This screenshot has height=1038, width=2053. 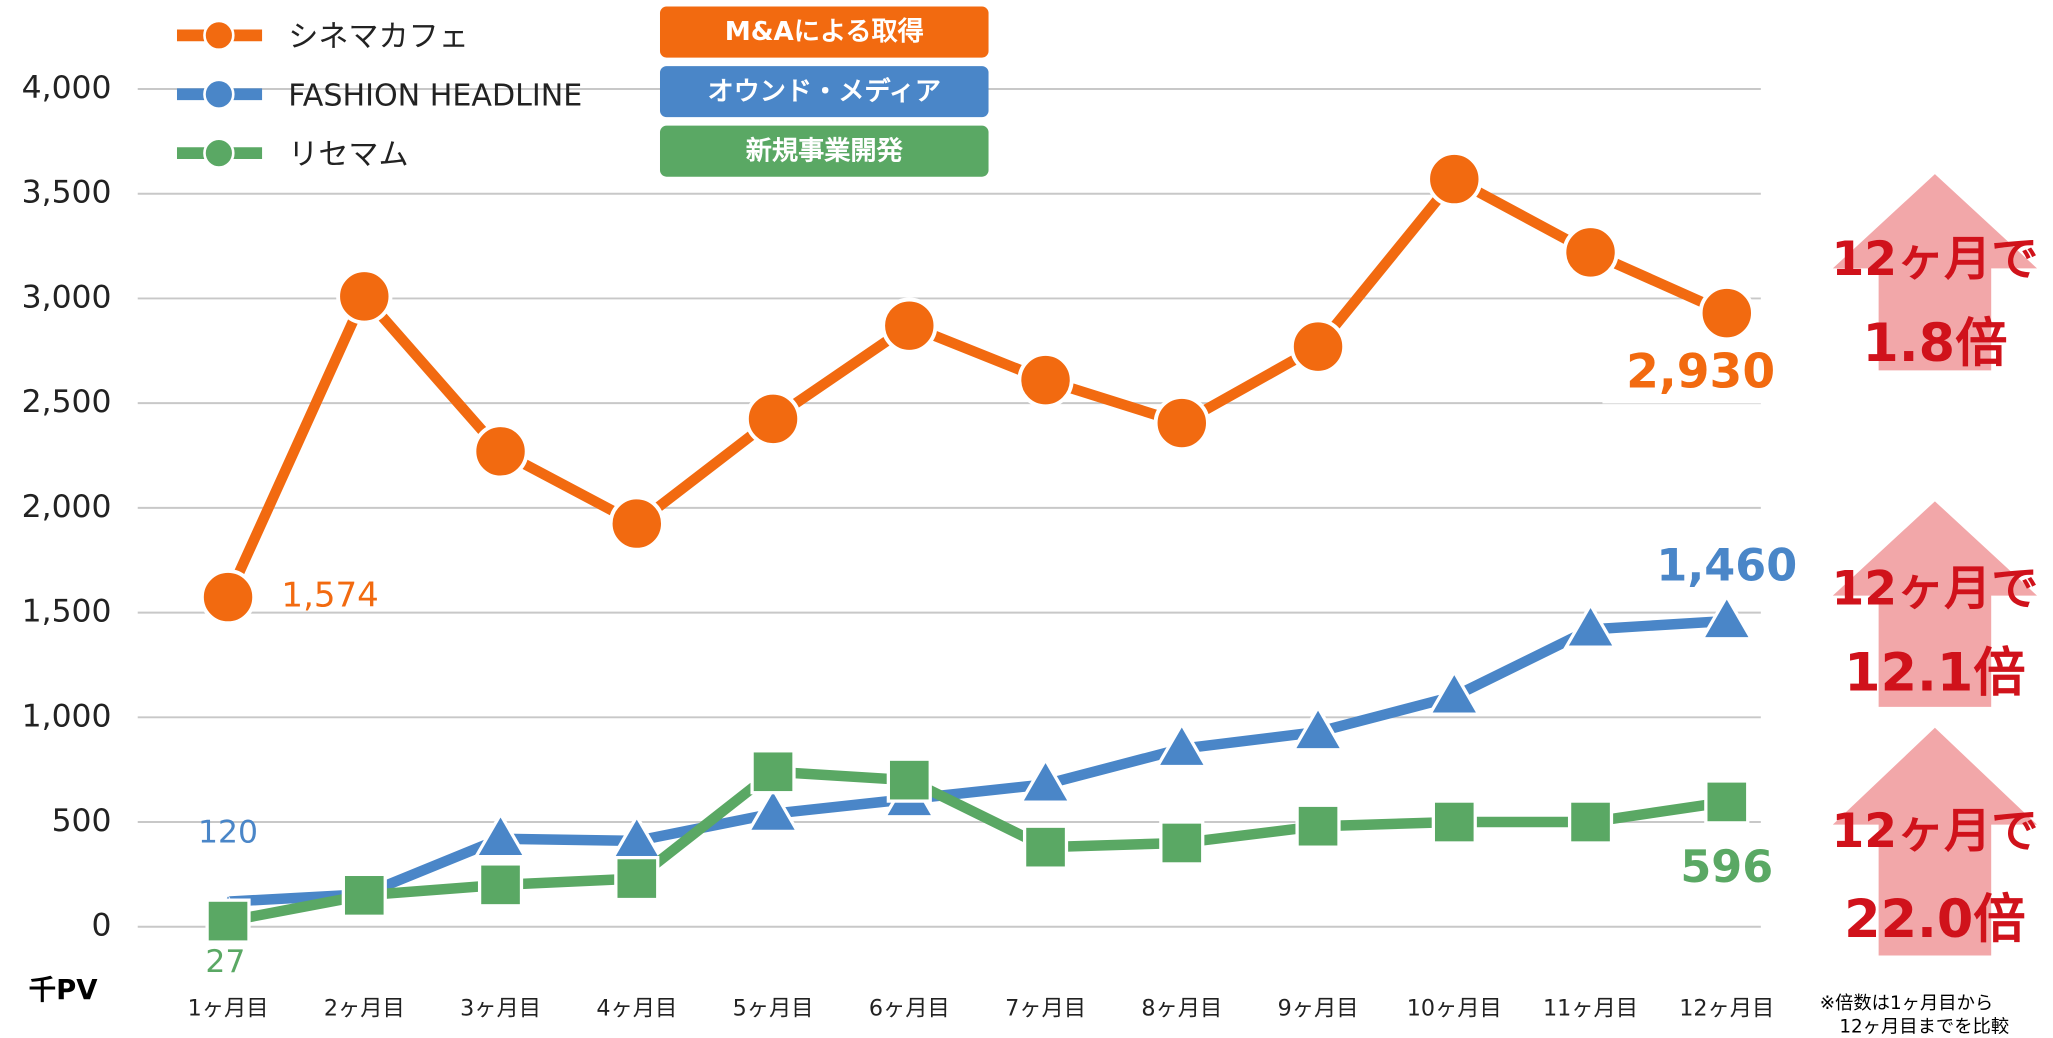 I want to click on arrows, so click(x=1935, y=565).